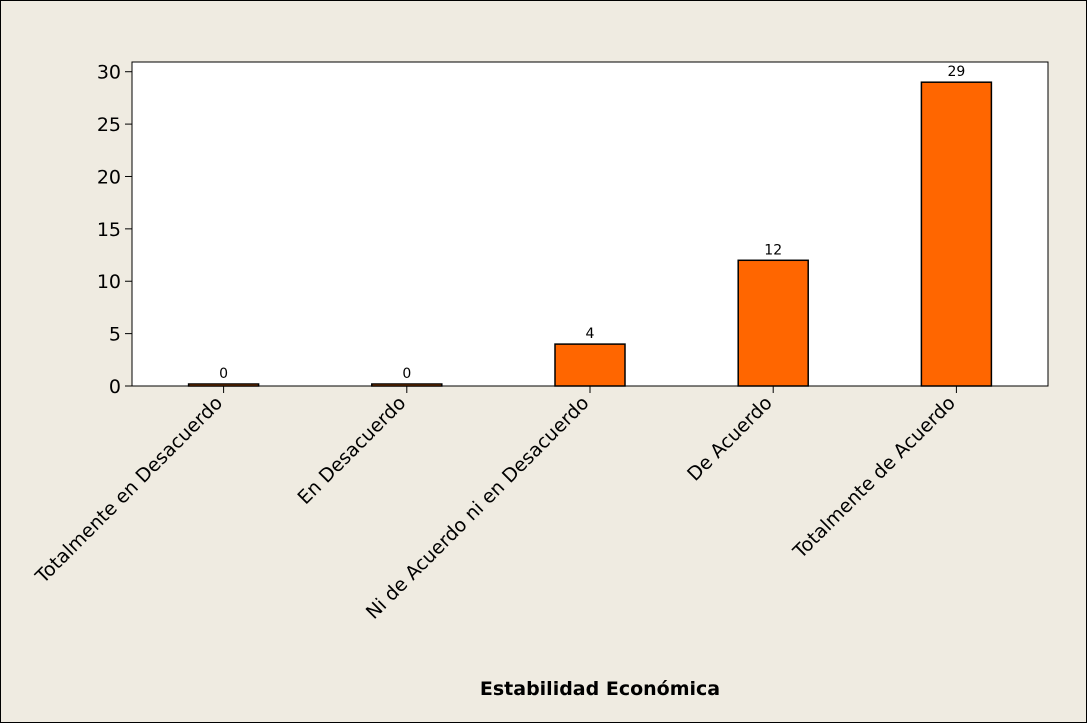  What do you see at coordinates (730, 439) in the screenshot?
I see `x-category-label: De Acuerdo` at bounding box center [730, 439].